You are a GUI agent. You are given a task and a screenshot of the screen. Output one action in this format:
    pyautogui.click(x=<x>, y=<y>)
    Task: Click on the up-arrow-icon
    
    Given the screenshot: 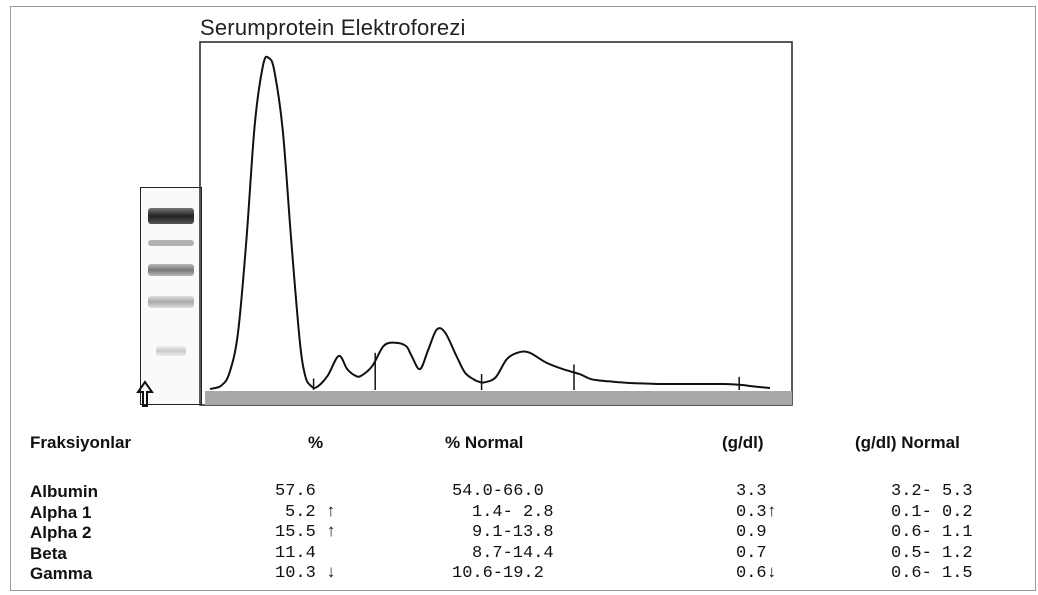 What is the action you would take?
    pyautogui.click(x=145, y=393)
    